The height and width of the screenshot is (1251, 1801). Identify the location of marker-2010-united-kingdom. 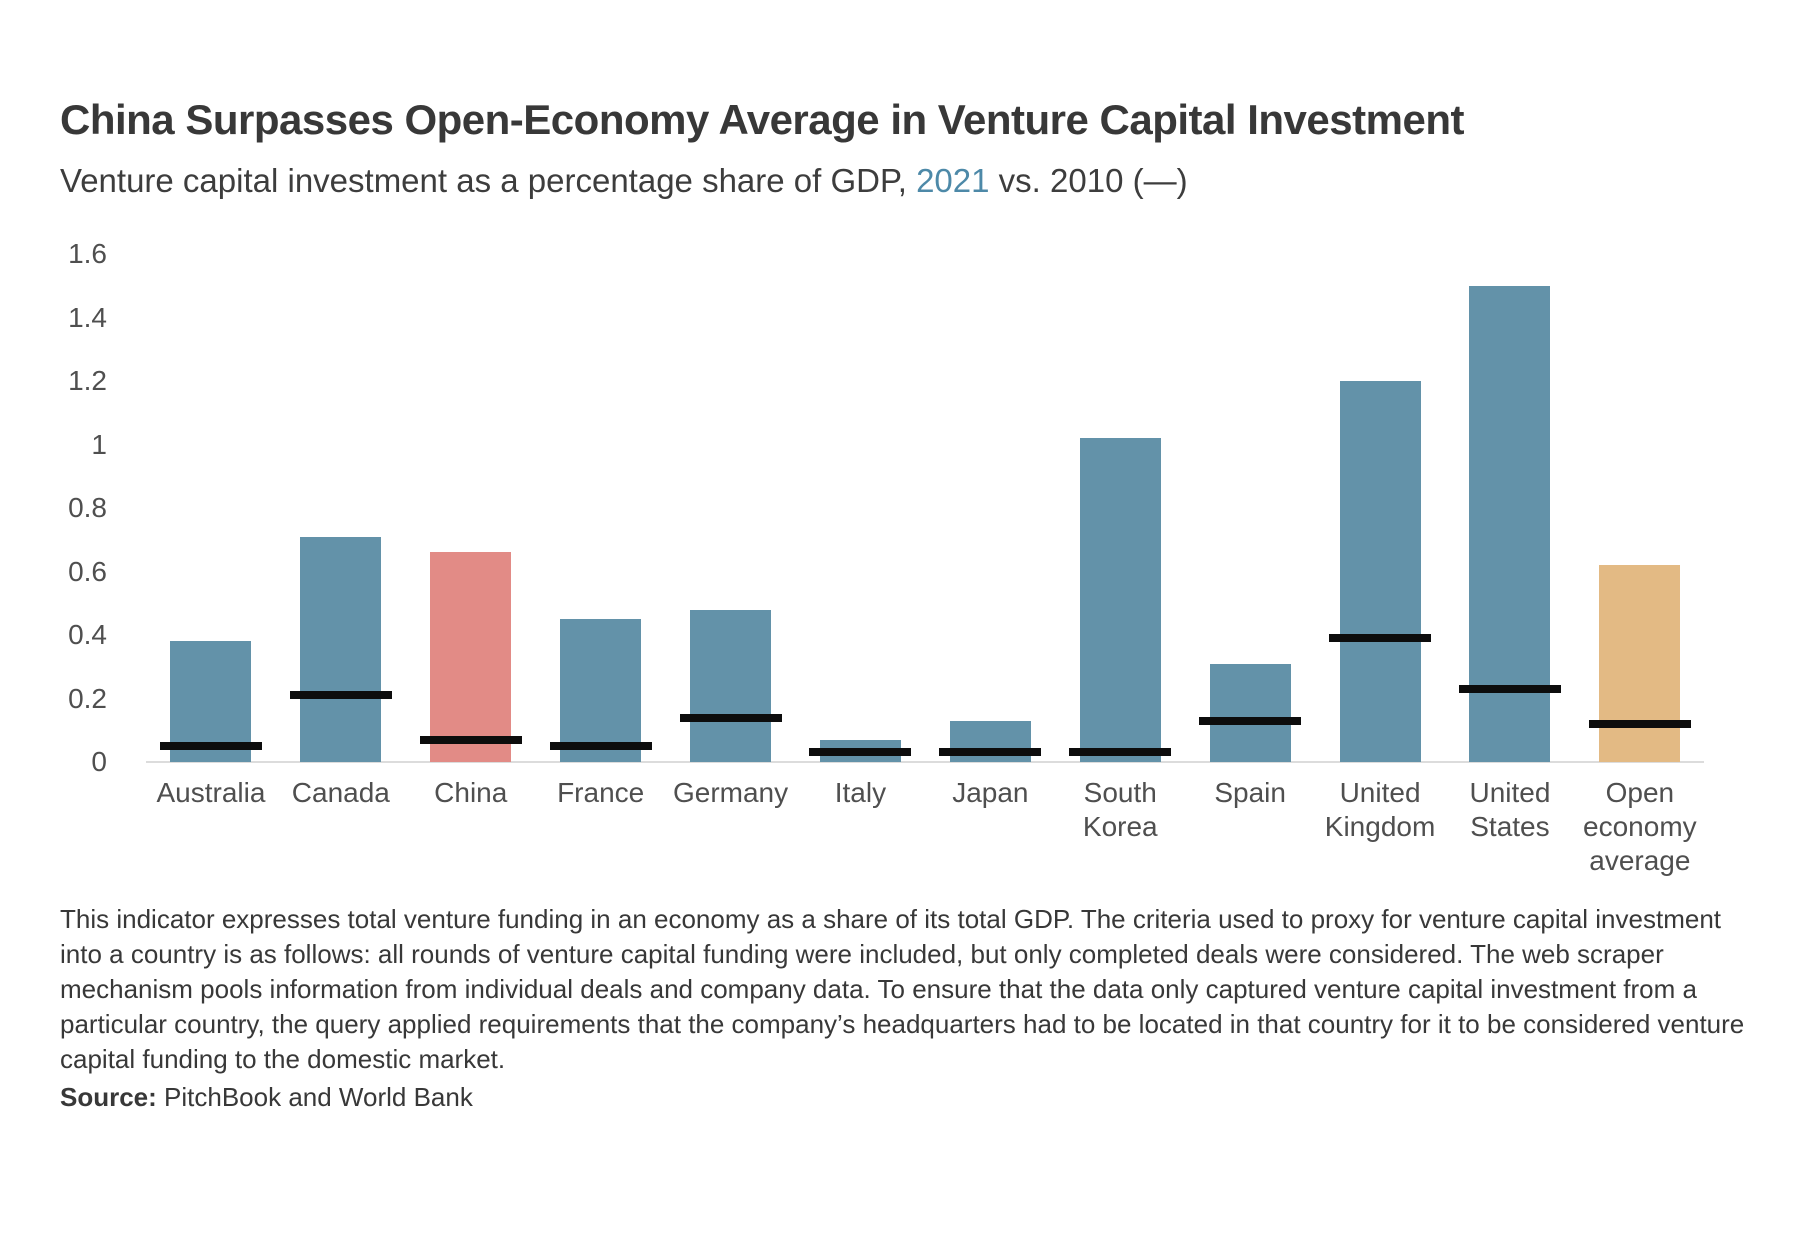
(1380, 638).